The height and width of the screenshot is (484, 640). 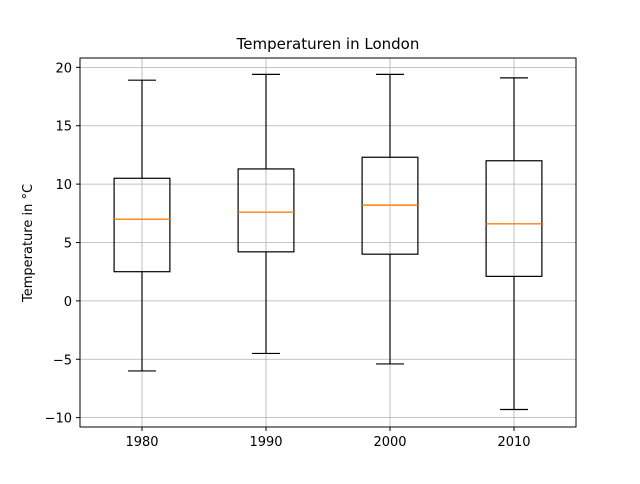 What do you see at coordinates (62, 360) in the screenshot?
I see `y-tick-label: −5` at bounding box center [62, 360].